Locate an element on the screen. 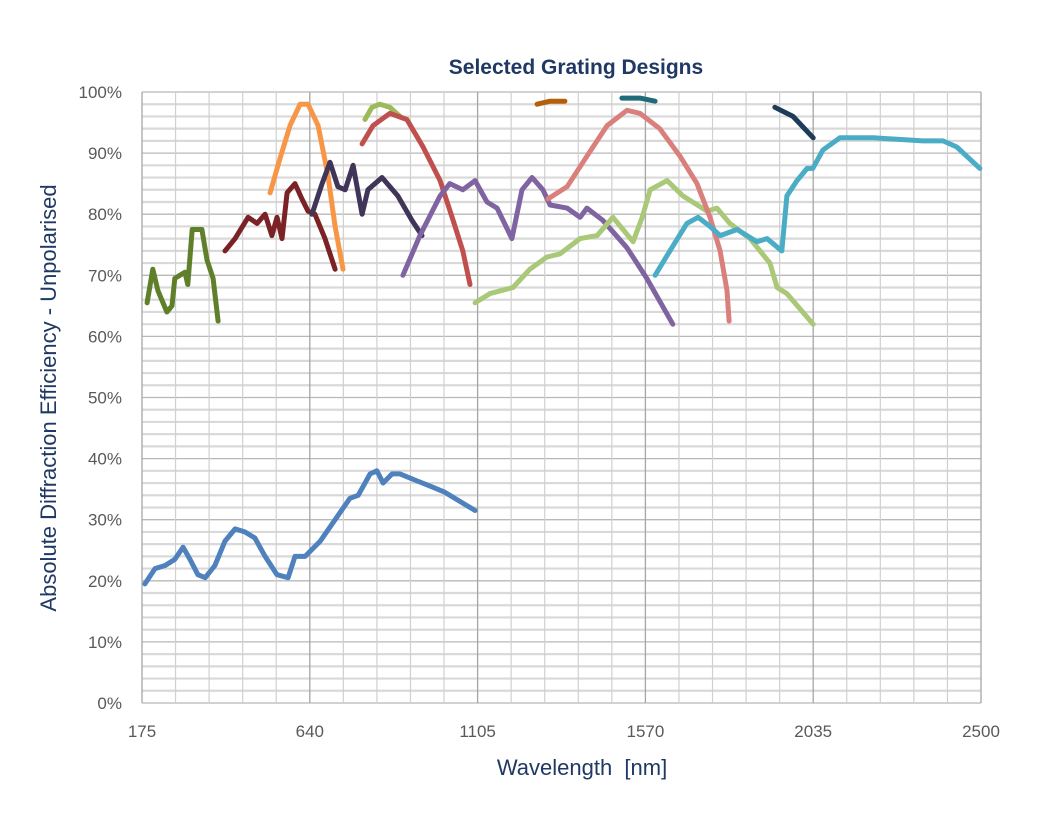 The image size is (1063, 819). x-tick-label: 2500 is located at coordinates (981, 731).